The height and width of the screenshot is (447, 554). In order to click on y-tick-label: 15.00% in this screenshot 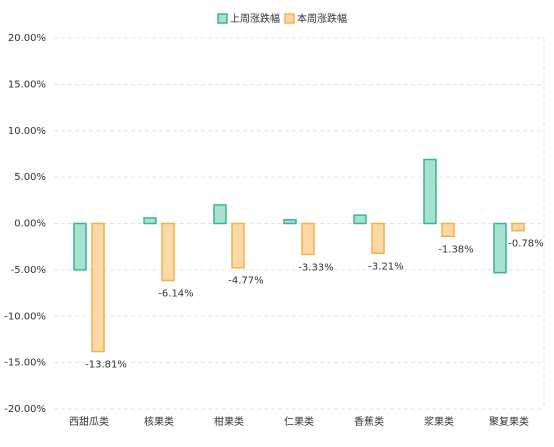, I will do `click(27, 84)`.